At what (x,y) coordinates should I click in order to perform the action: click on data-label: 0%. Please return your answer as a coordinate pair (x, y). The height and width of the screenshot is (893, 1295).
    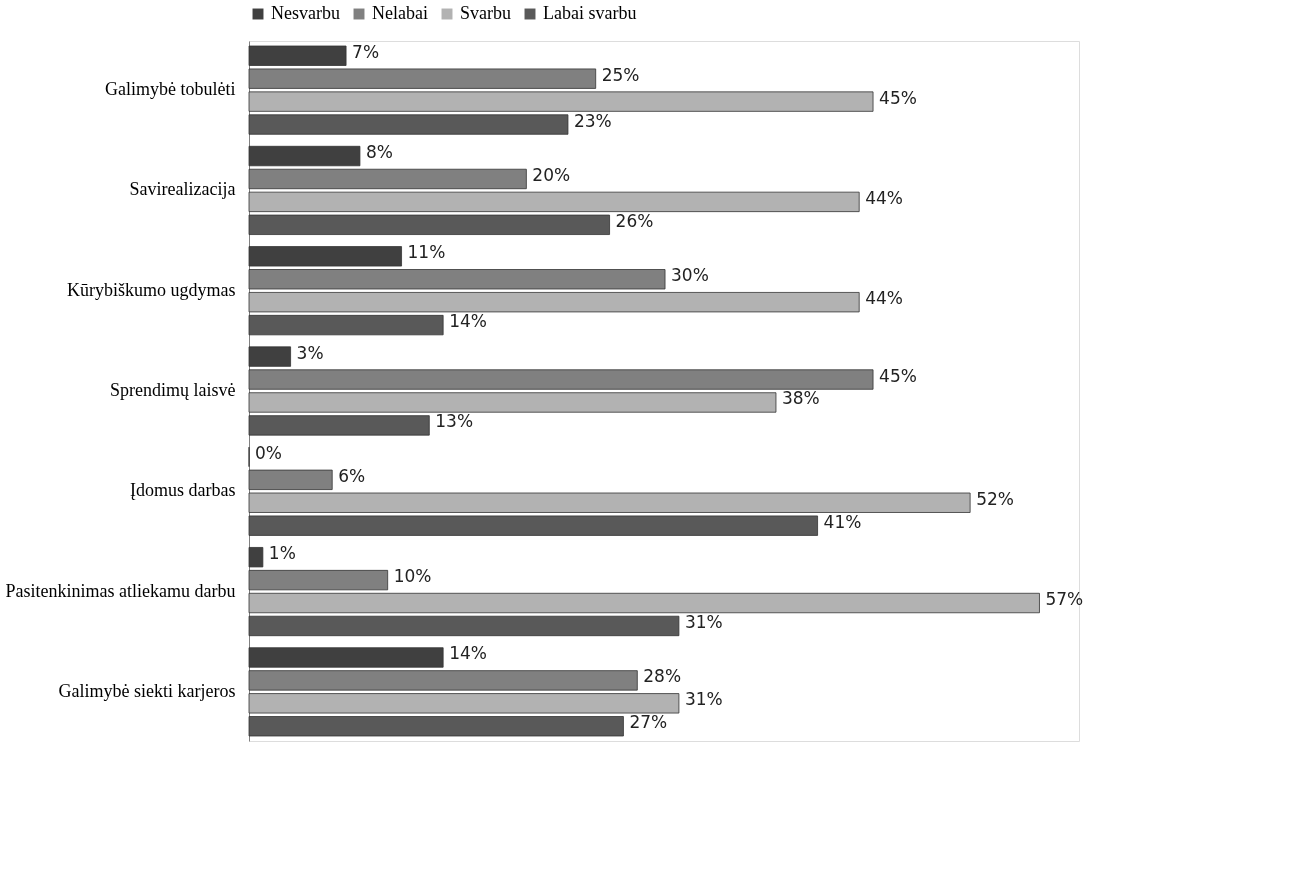
    Looking at the image, I should click on (268, 452).